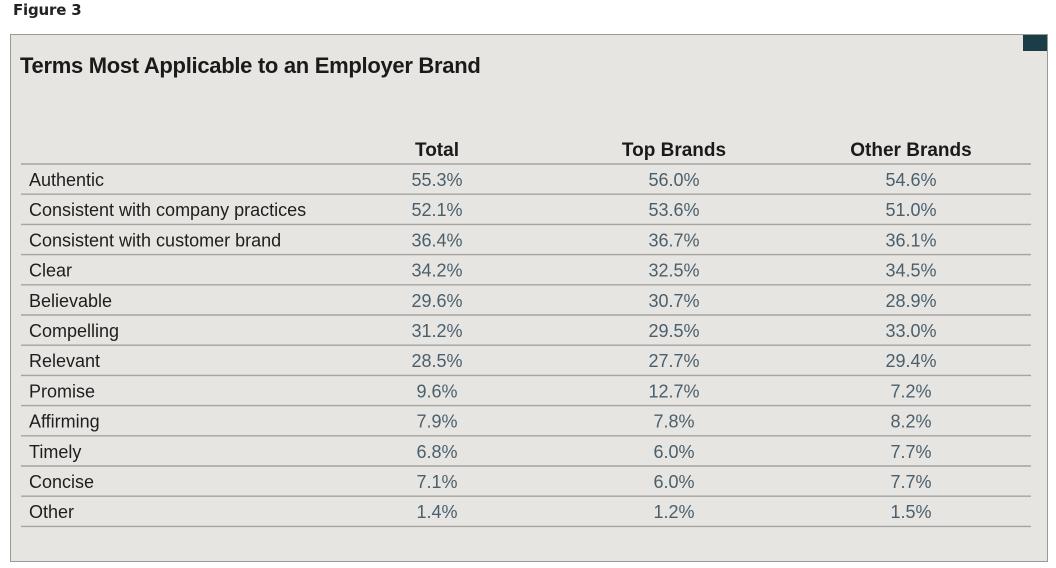 The image size is (1056, 568). I want to click on table-cell-value: 7.1%, so click(436, 482).